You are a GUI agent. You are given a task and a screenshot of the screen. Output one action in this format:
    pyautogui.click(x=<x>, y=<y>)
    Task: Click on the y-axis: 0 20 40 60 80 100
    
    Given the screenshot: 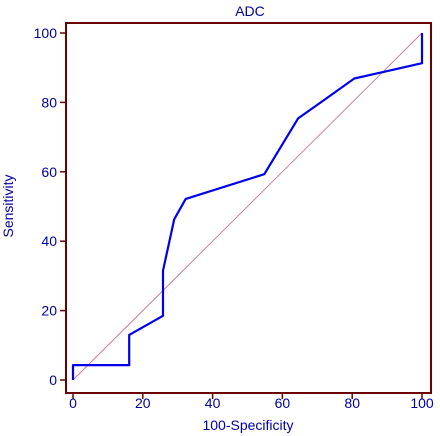 What is the action you would take?
    pyautogui.click(x=50, y=206)
    